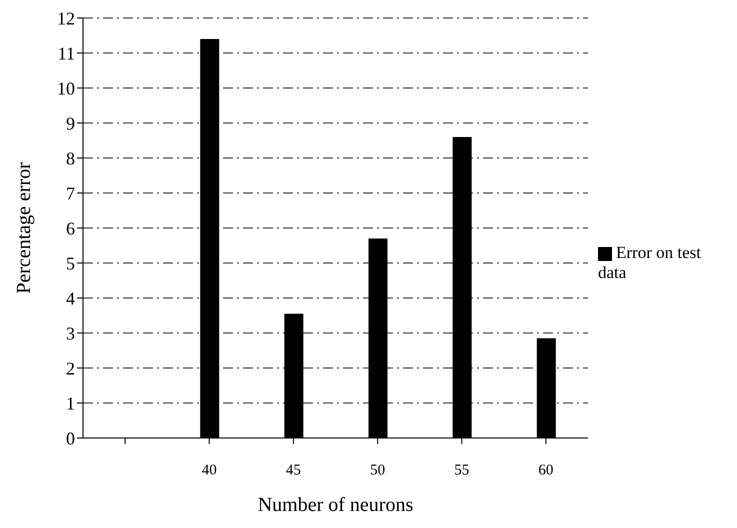 The image size is (737, 528). I want to click on x-tick-label: 50, so click(378, 470).